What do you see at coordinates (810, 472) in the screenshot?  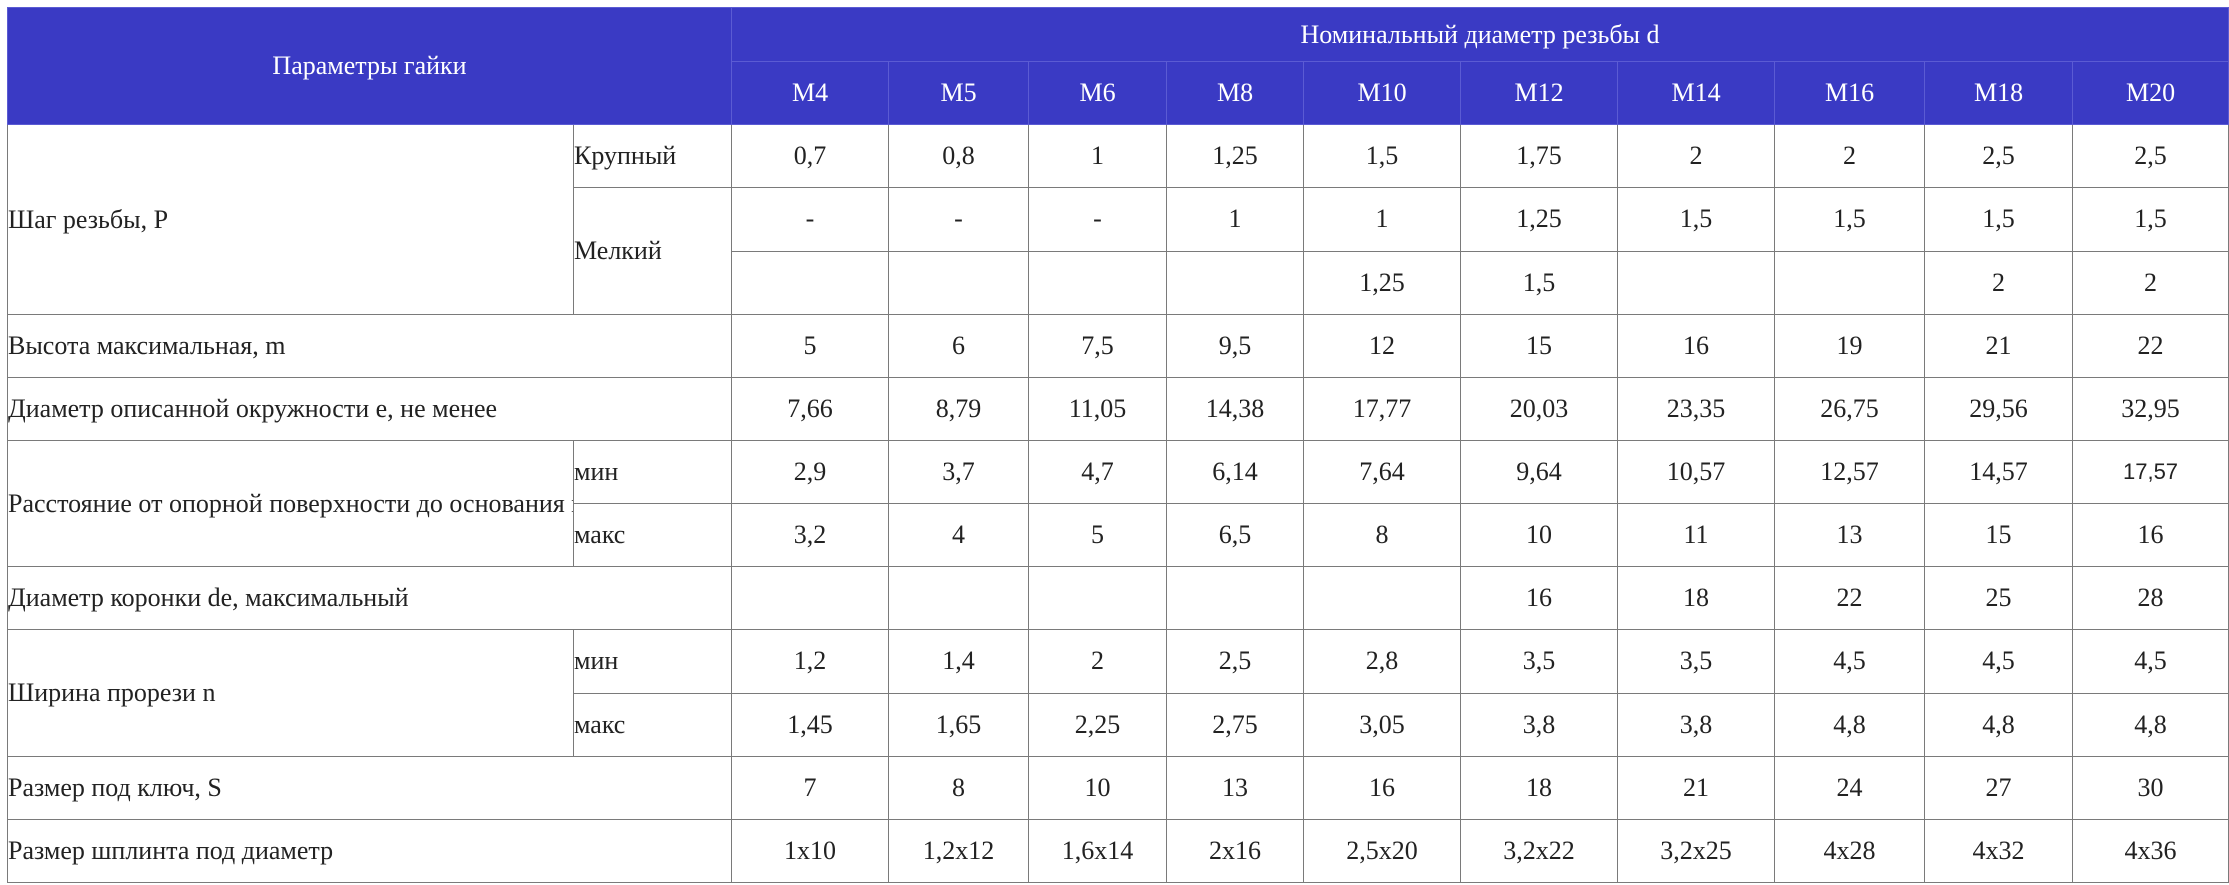 I see `table-cell: 2,9` at bounding box center [810, 472].